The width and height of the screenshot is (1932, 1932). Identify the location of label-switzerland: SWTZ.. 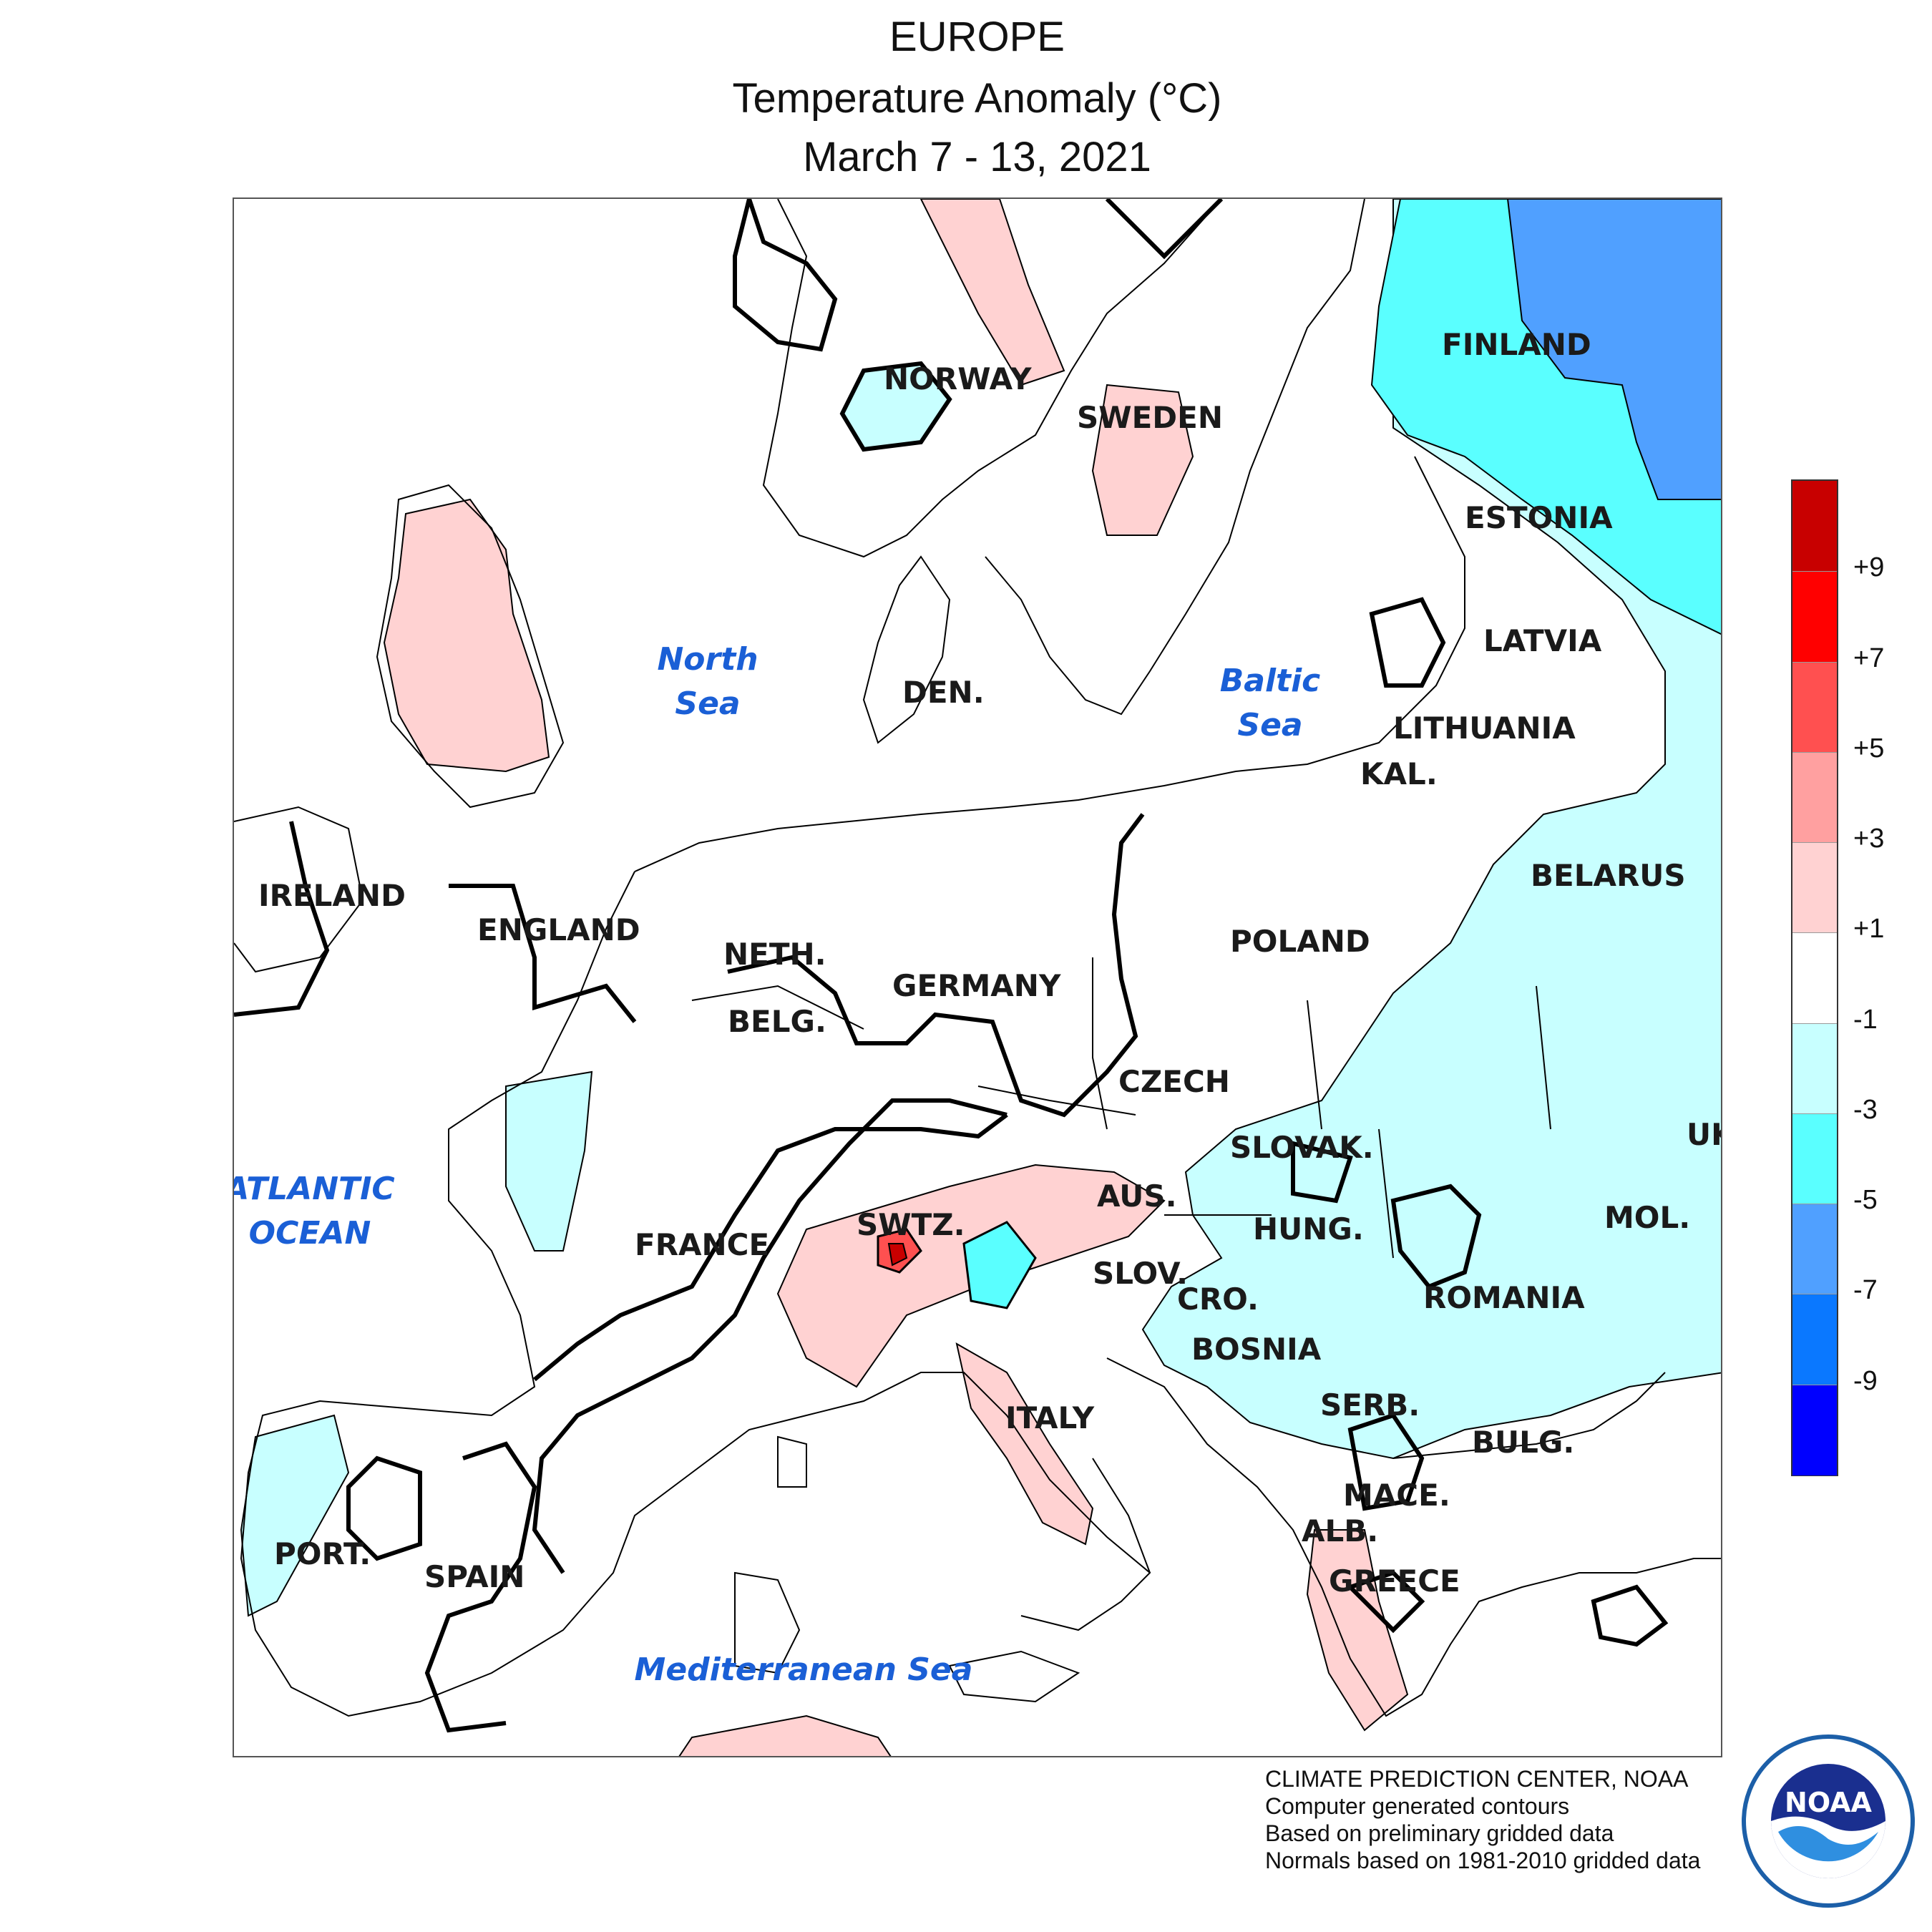
(911, 1224).